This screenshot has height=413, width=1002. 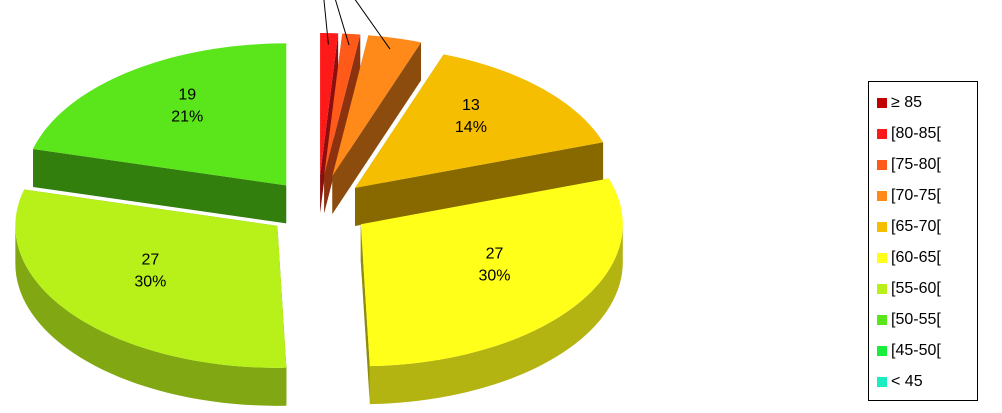 What do you see at coordinates (187, 95) in the screenshot?
I see `data-label-count: 19` at bounding box center [187, 95].